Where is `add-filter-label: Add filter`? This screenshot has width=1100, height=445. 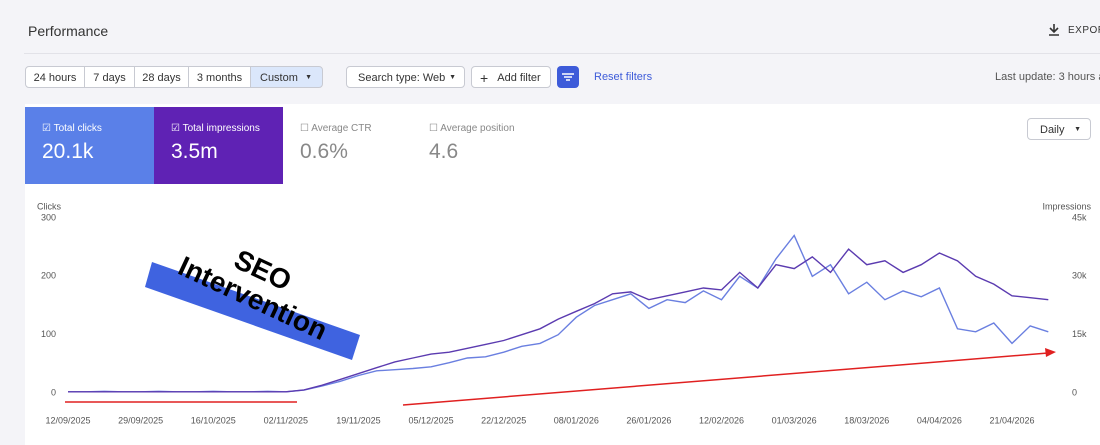
add-filter-label: Add filter is located at coordinates (519, 78).